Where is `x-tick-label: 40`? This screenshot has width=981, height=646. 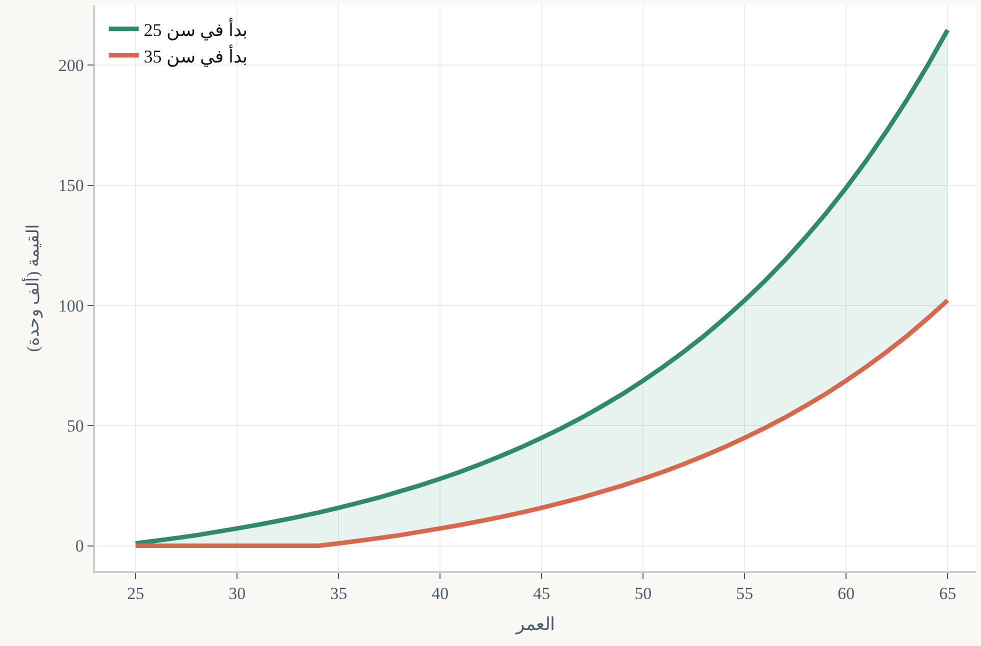 x-tick-label: 40 is located at coordinates (440, 594).